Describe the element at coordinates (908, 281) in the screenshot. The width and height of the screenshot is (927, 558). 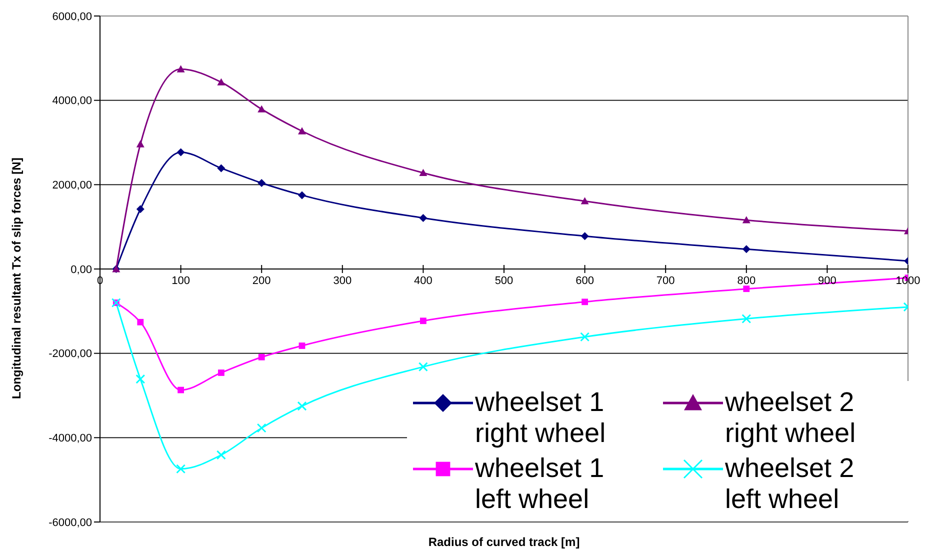
I see `x-tick-label: 1000` at that location.